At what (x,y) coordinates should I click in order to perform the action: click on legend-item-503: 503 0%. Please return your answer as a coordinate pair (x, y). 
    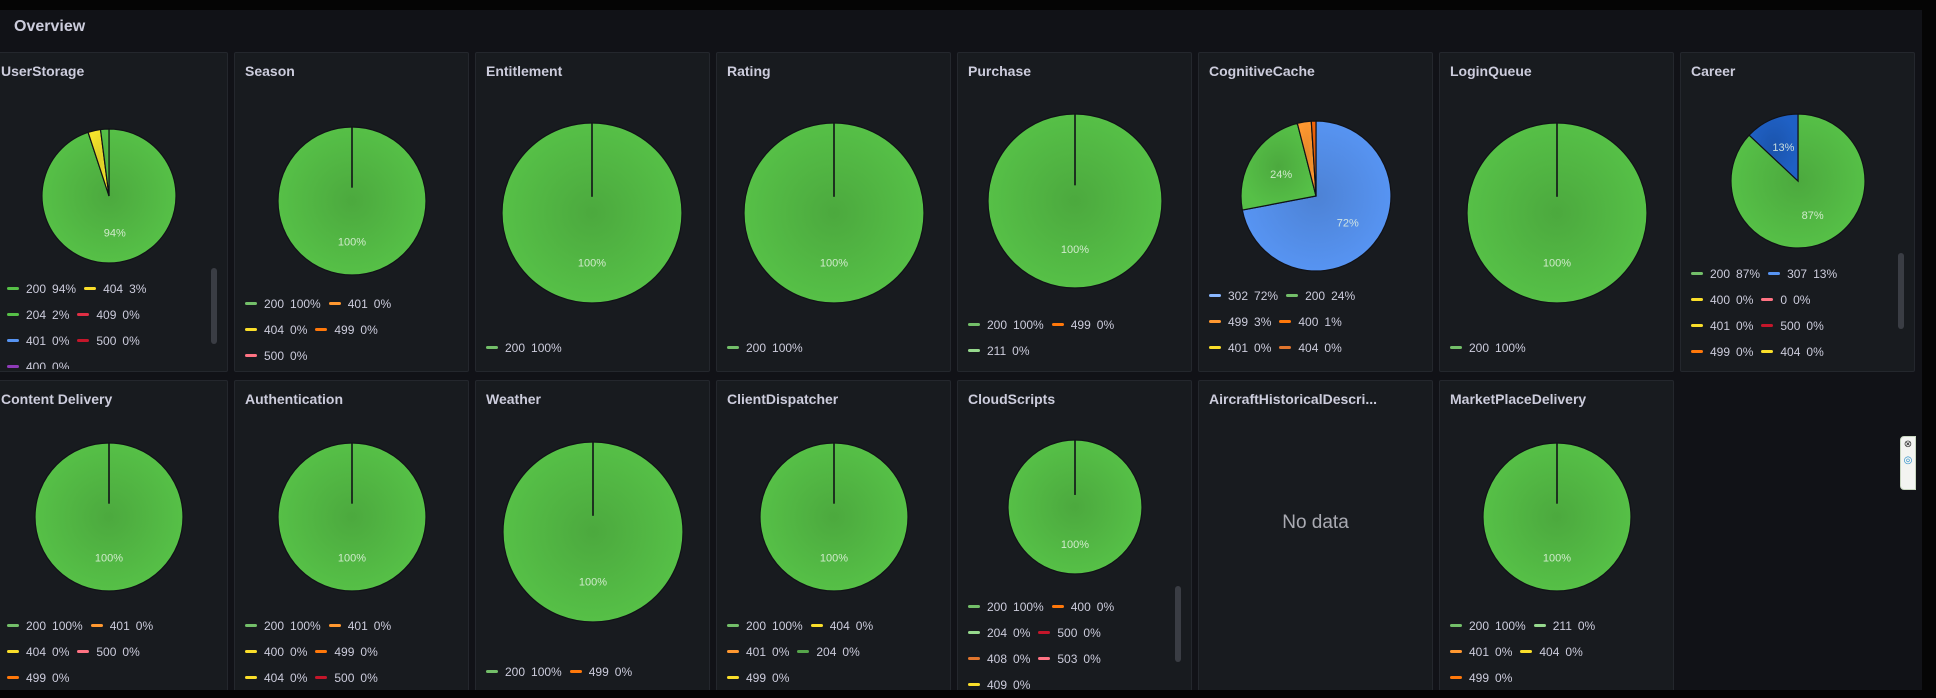
    Looking at the image, I should click on (1069, 659).